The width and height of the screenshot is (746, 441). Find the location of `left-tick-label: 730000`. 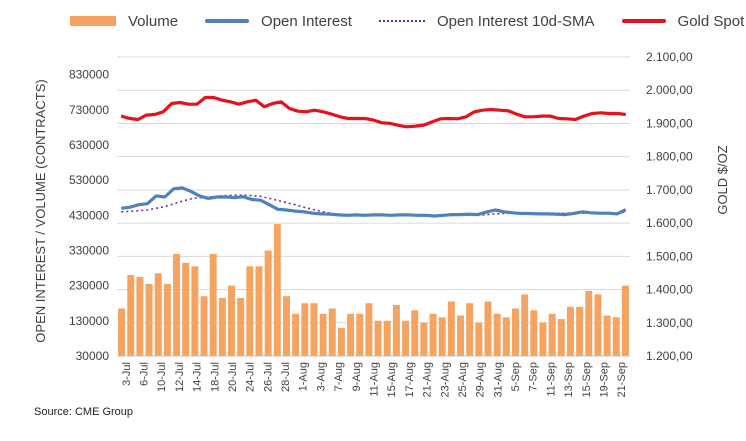

left-tick-label: 730000 is located at coordinates (89, 110).